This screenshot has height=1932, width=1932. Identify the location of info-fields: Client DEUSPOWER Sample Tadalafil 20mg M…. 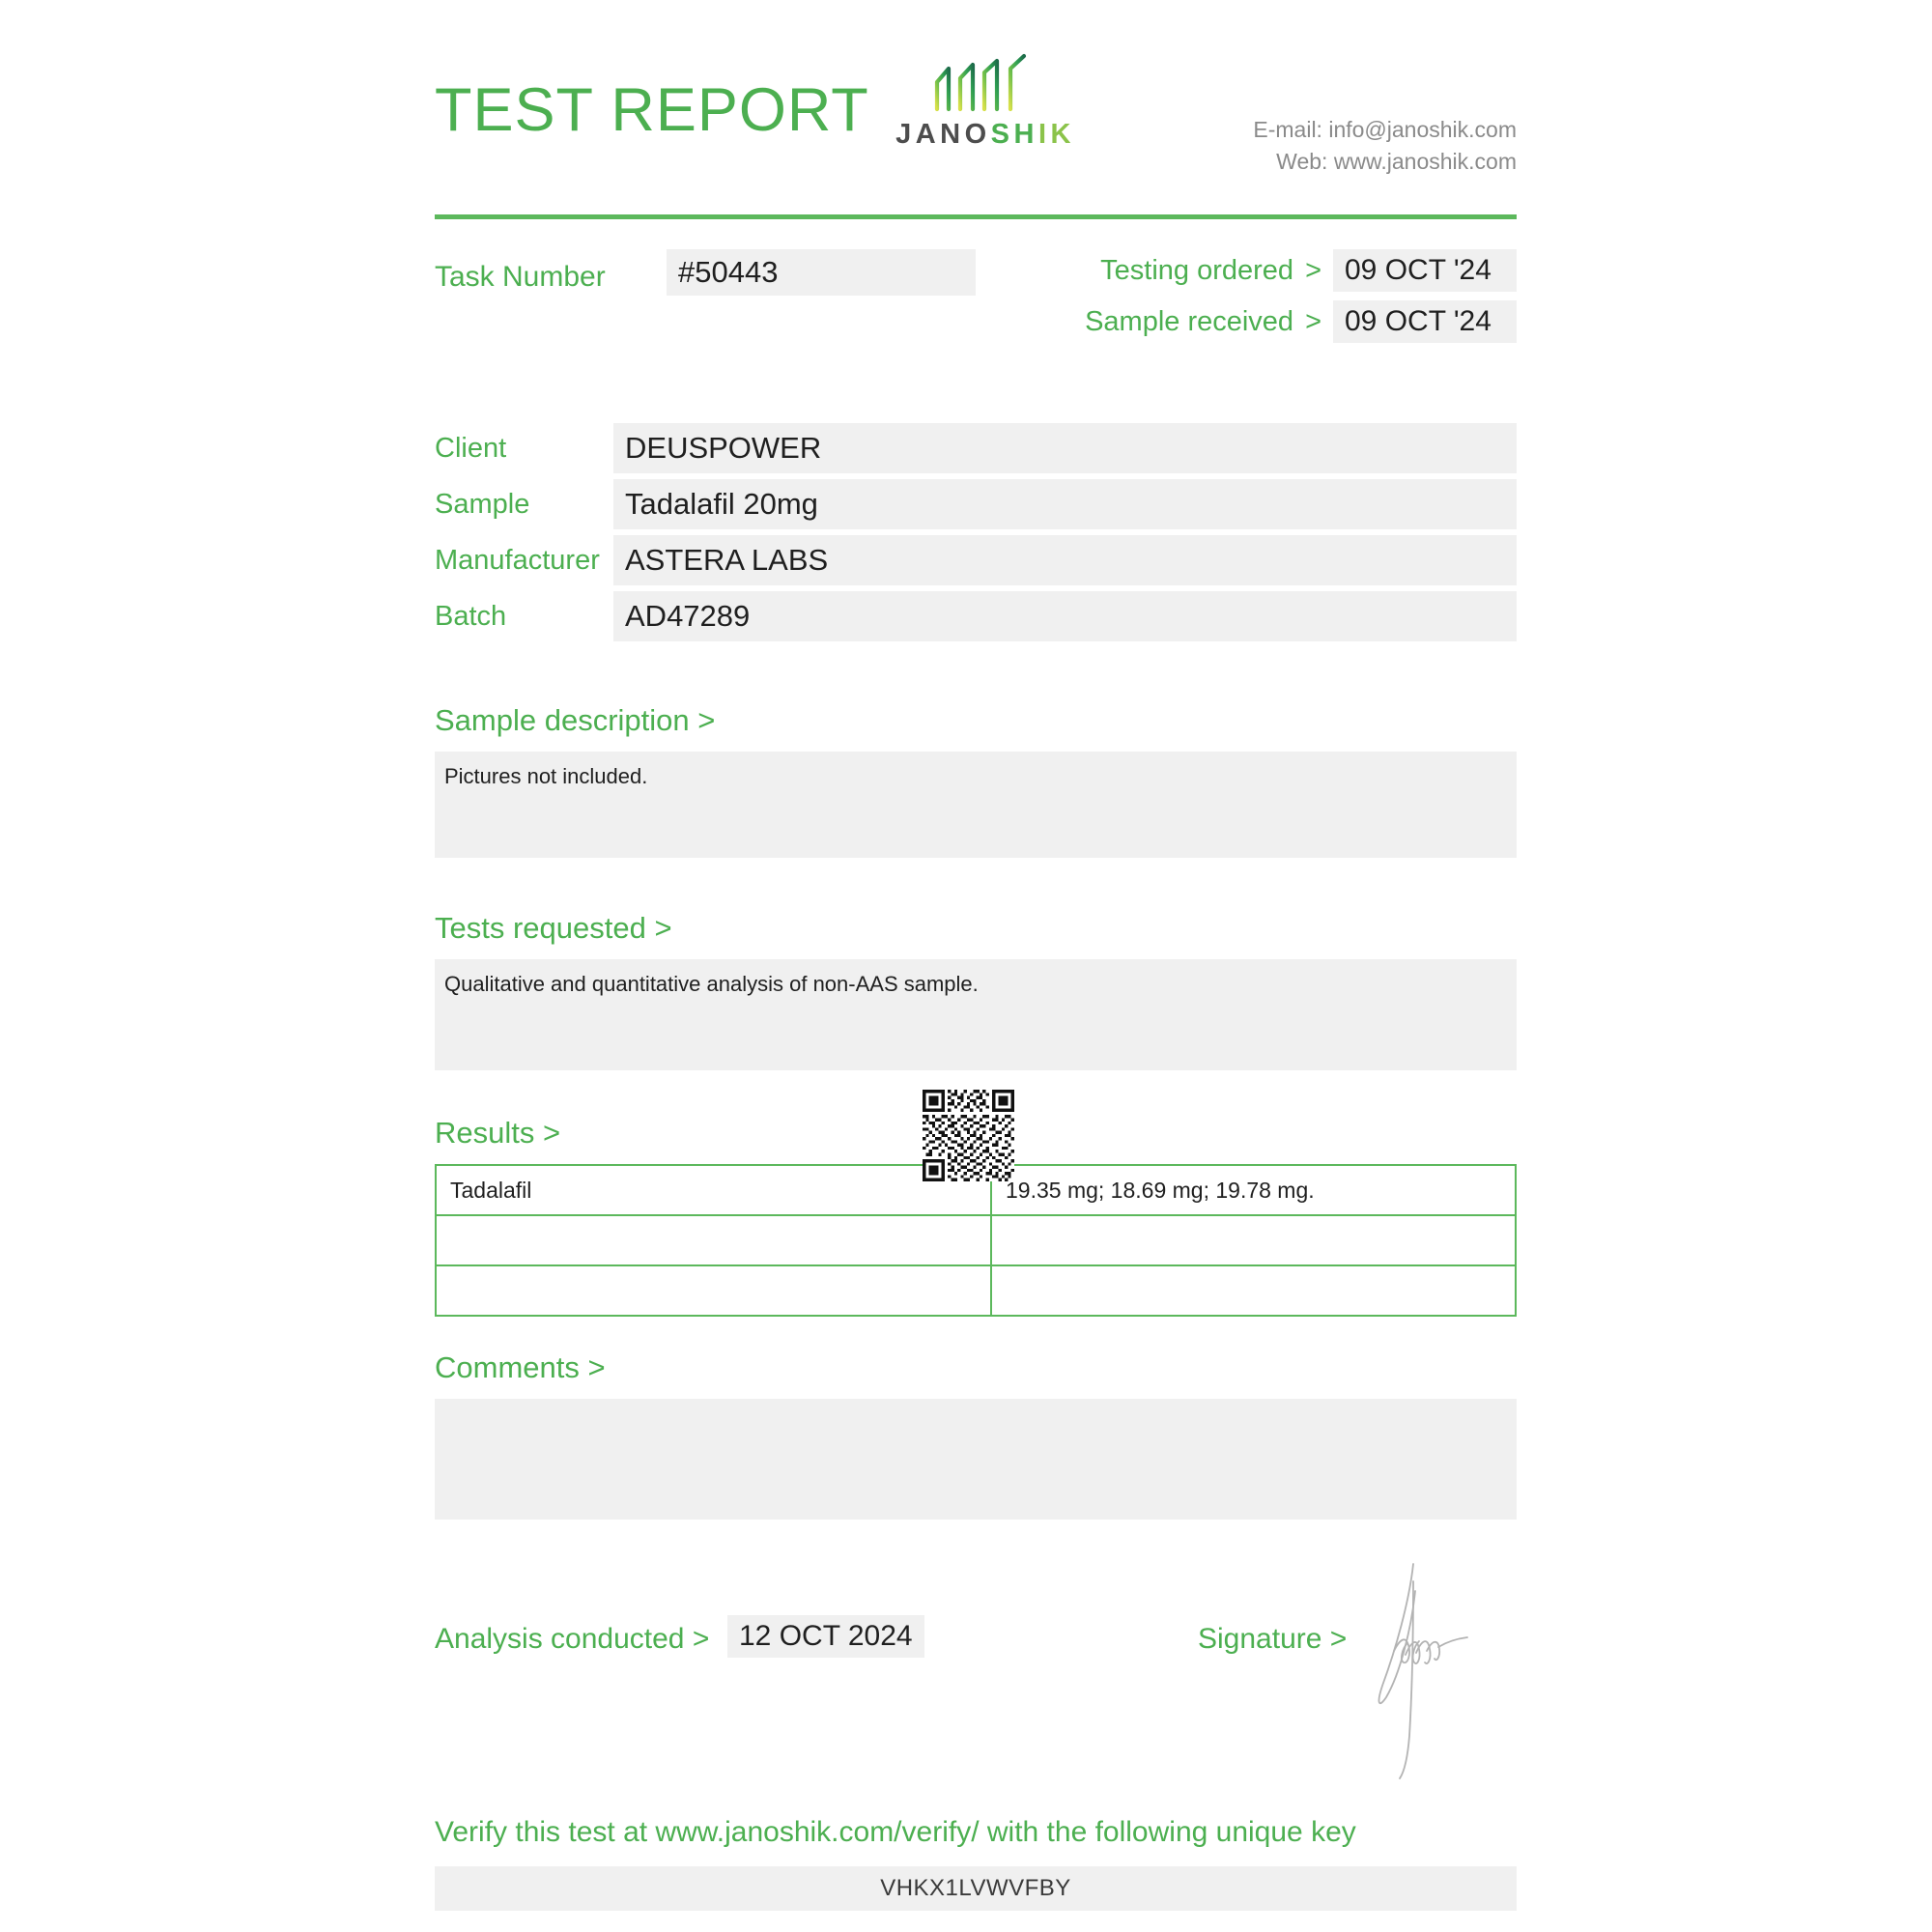
(976, 535).